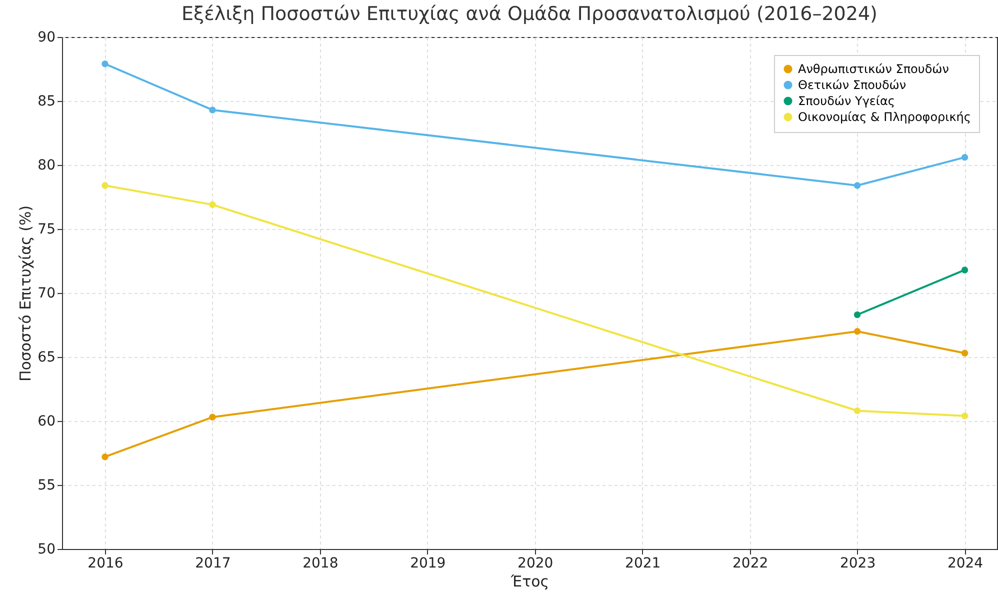  Describe the element at coordinates (536, 564) in the screenshot. I see `x-tick-label: 2020` at that location.